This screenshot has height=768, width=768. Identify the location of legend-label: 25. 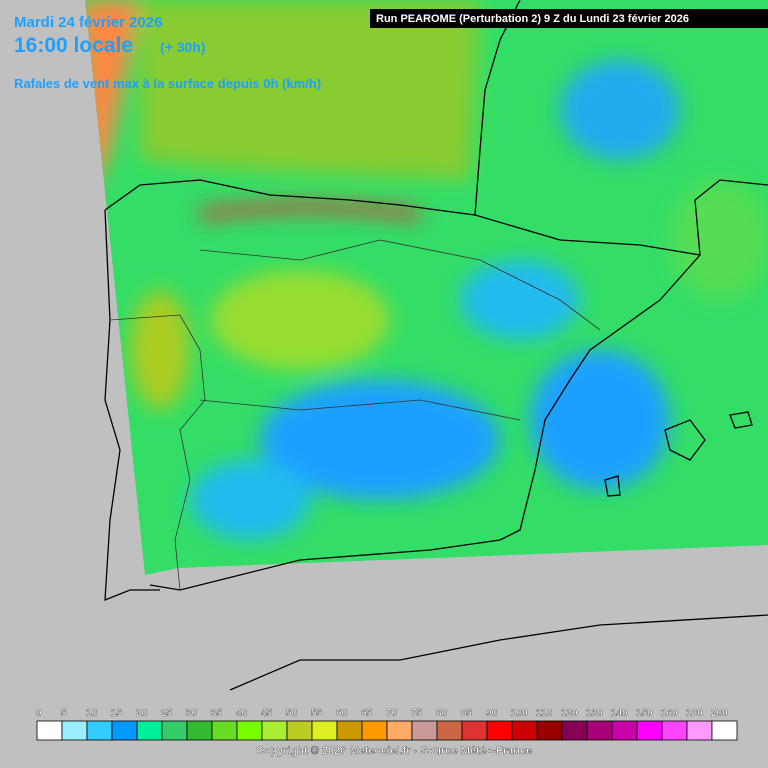
(167, 713).